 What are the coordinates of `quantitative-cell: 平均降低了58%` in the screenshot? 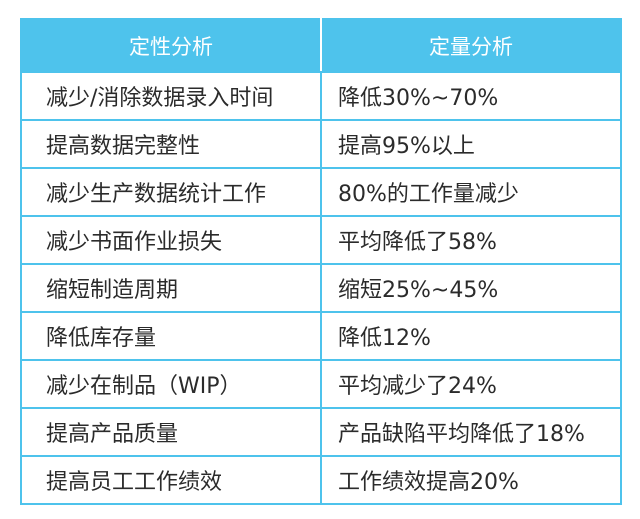 It's located at (471, 240).